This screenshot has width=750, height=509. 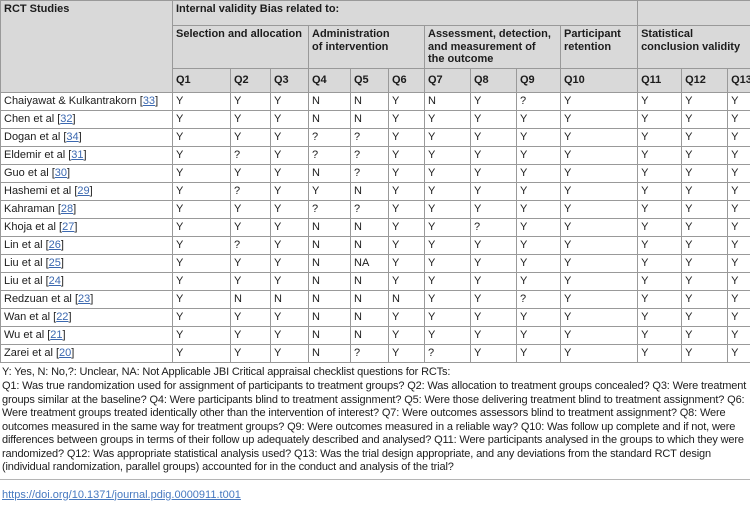 What do you see at coordinates (27, 317) in the screenshot?
I see `study-name: Wan et al` at bounding box center [27, 317].